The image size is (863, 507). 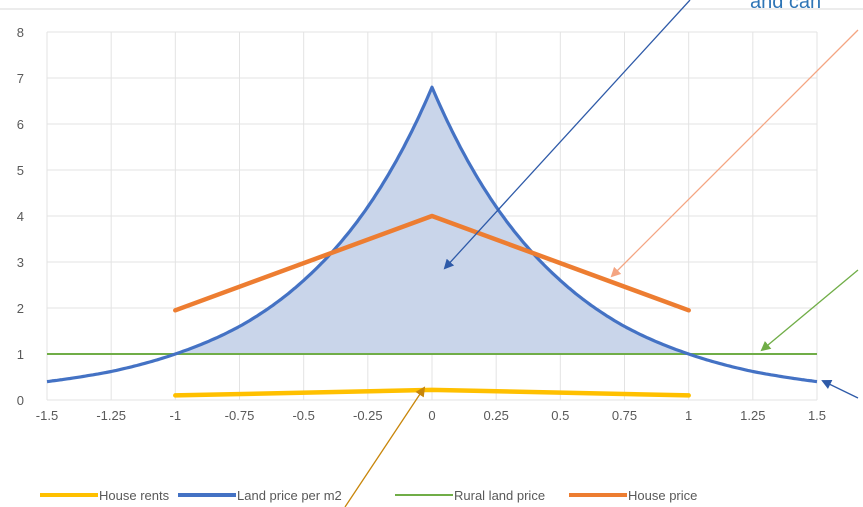 What do you see at coordinates (303, 415) in the screenshot?
I see `x-tick-label: -0.5` at bounding box center [303, 415].